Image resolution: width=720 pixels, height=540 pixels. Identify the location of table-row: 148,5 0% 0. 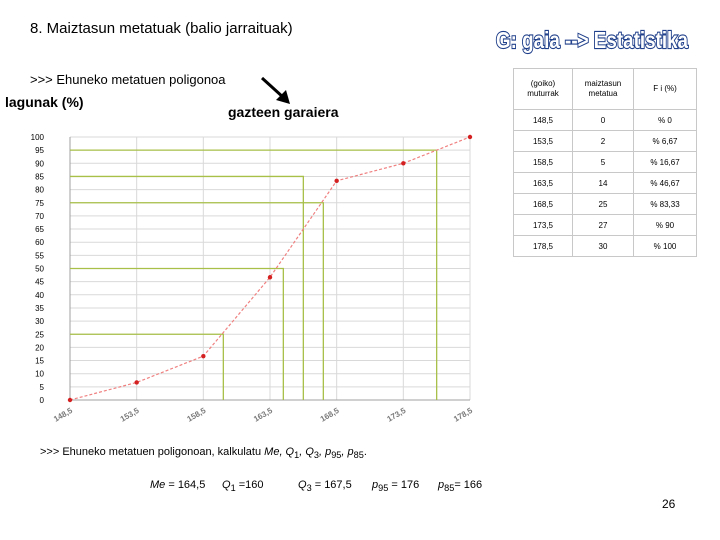
(605, 120).